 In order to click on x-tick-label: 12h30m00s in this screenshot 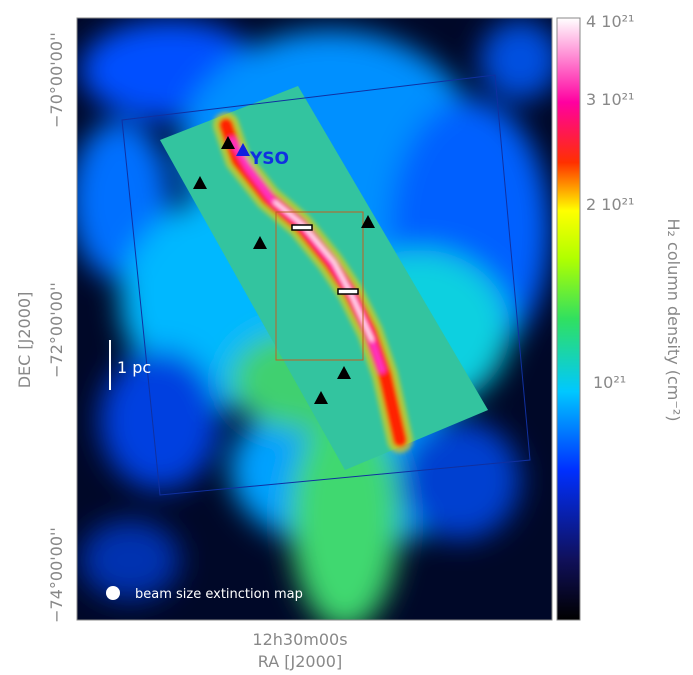, I will do `click(299, 639)`.